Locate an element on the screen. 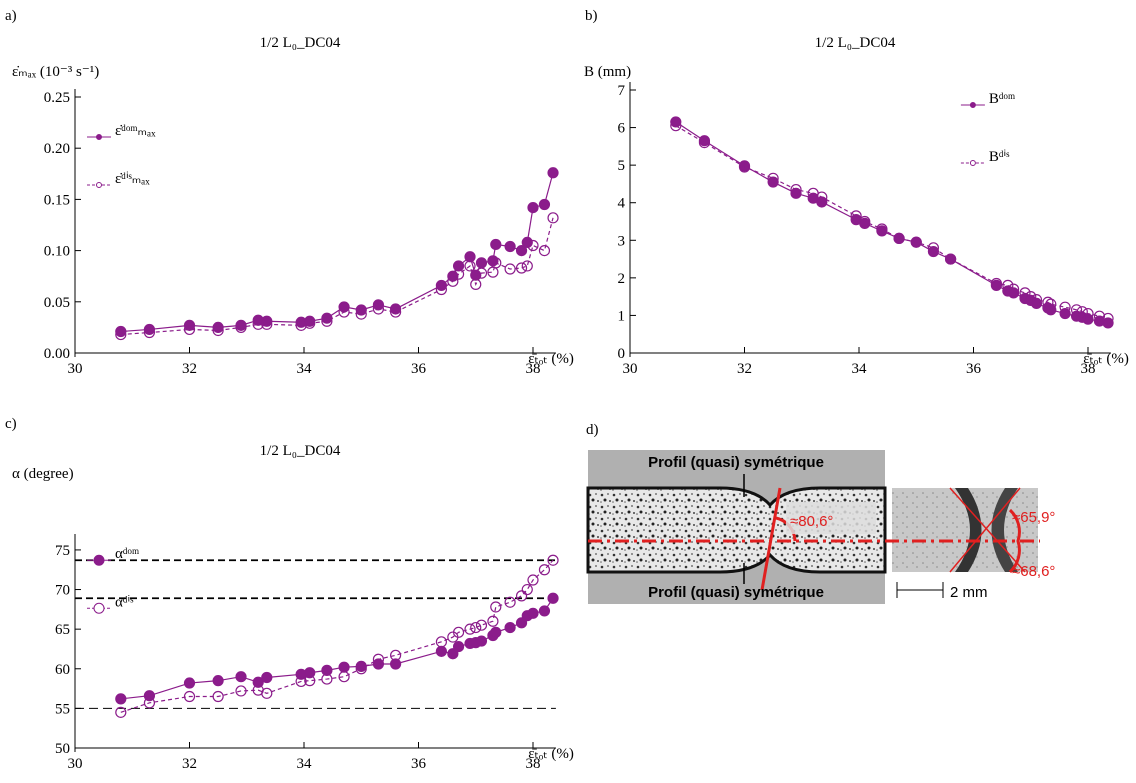  y-tick-label: 0.00 is located at coordinates (57, 354).